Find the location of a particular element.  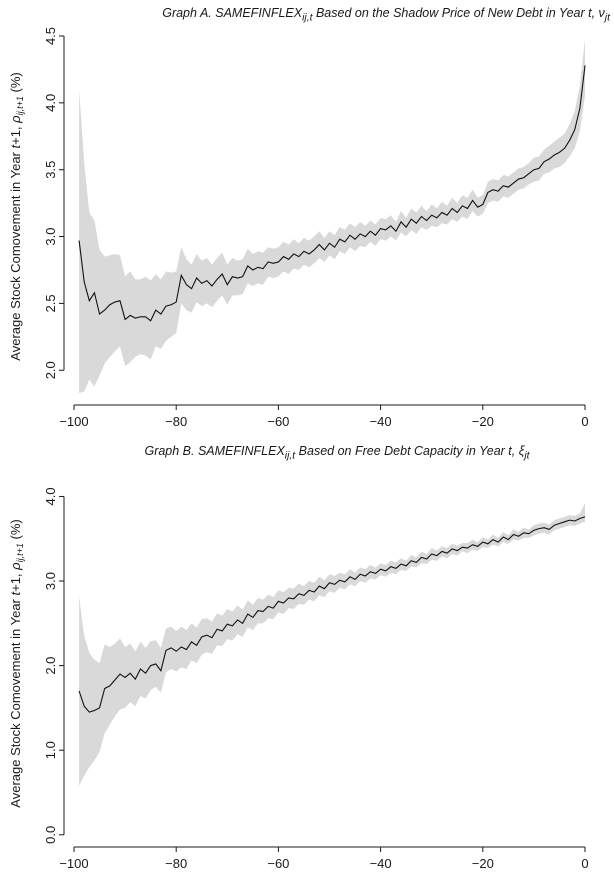

chart-b-title-subscript: ij,t is located at coordinates (290, 456).